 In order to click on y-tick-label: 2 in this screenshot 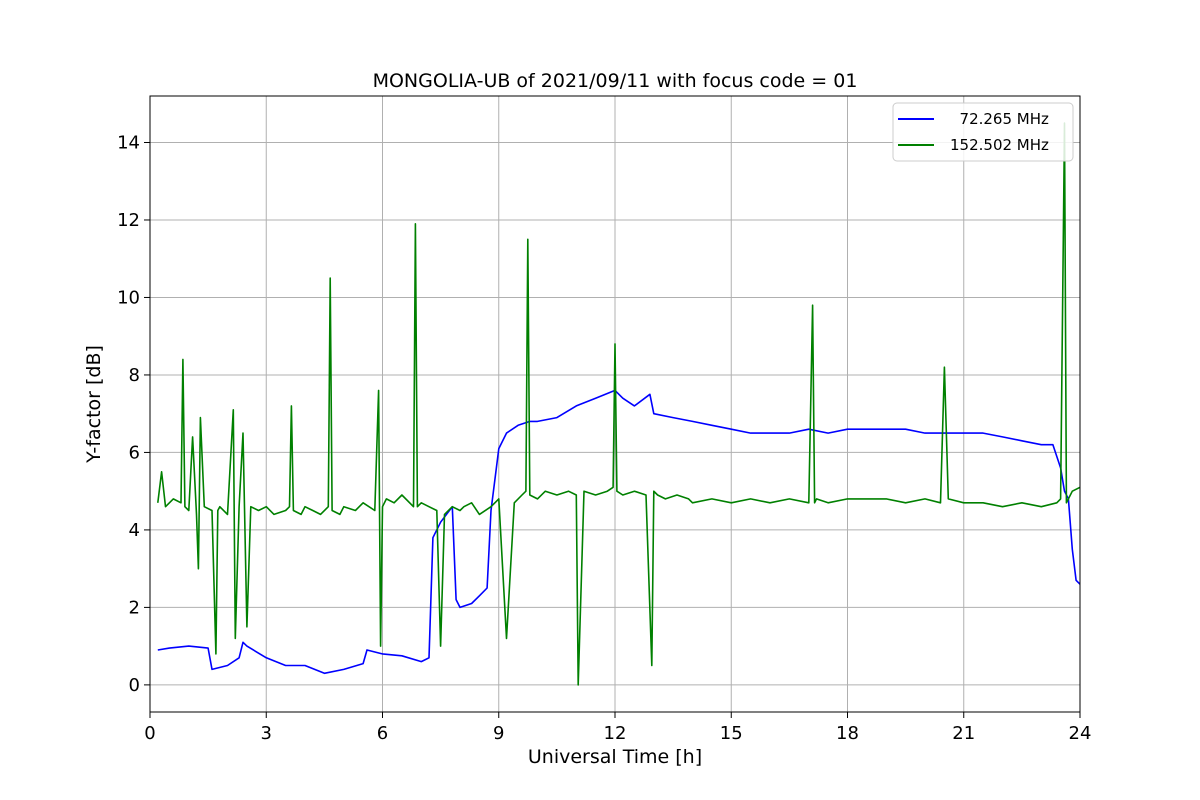, I will do `click(134, 607)`.